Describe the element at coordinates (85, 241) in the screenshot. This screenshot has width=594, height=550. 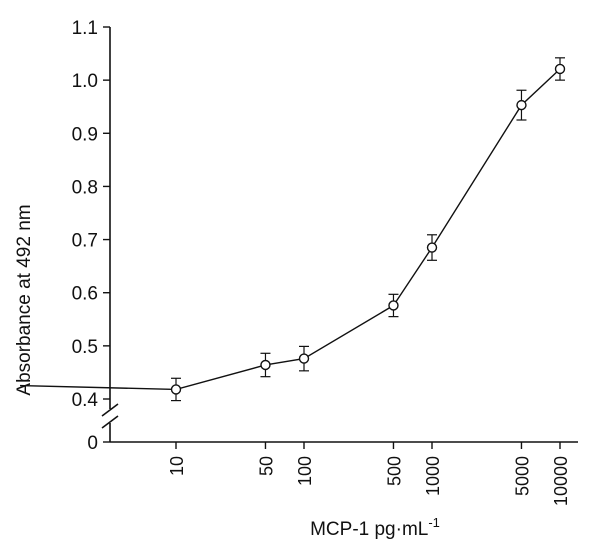
I see `y-tick-label: 0.7` at that location.